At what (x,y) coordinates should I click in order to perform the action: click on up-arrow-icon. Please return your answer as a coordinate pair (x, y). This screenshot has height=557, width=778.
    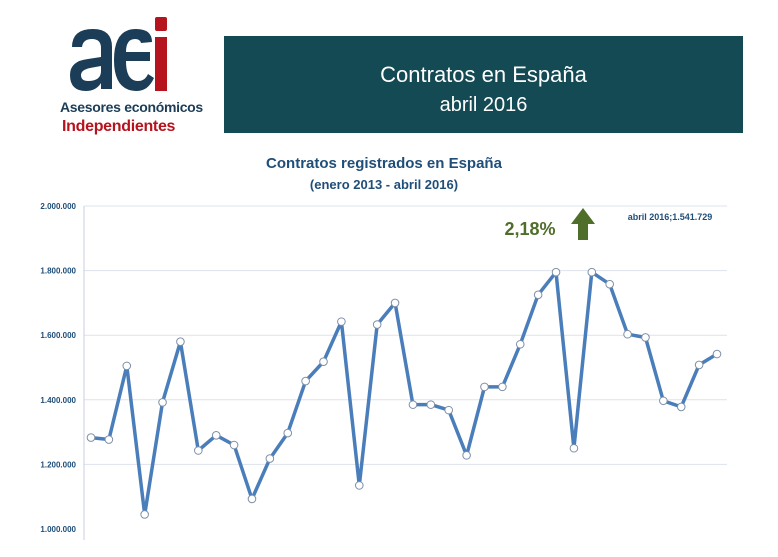
    Looking at the image, I should click on (583, 224).